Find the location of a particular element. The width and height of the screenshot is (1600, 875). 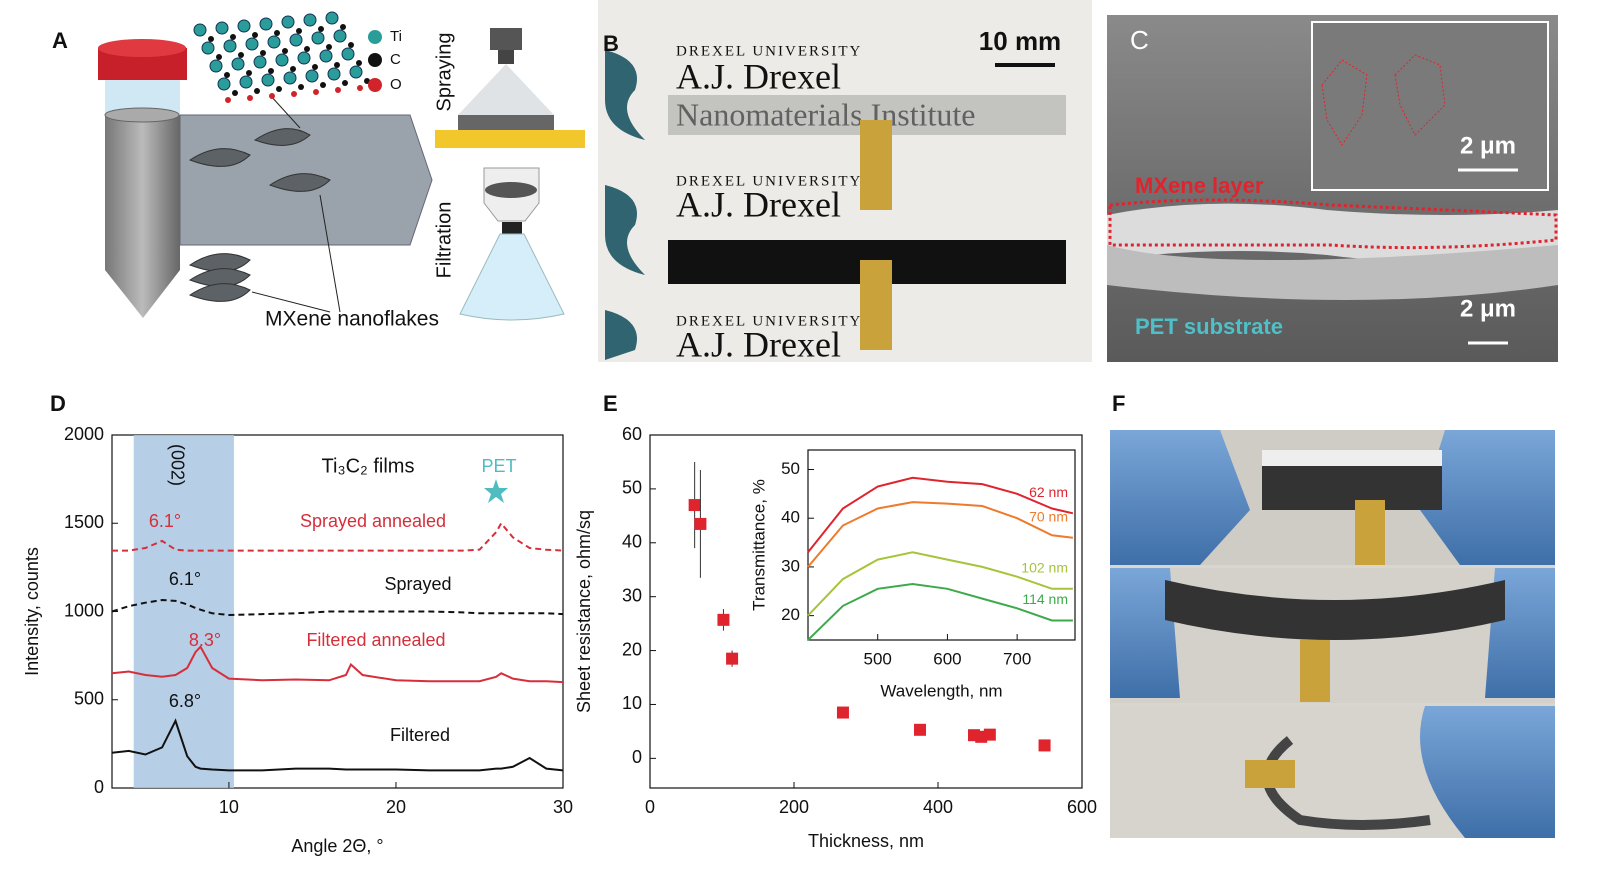

plot-frame is located at coordinates (866, 611).